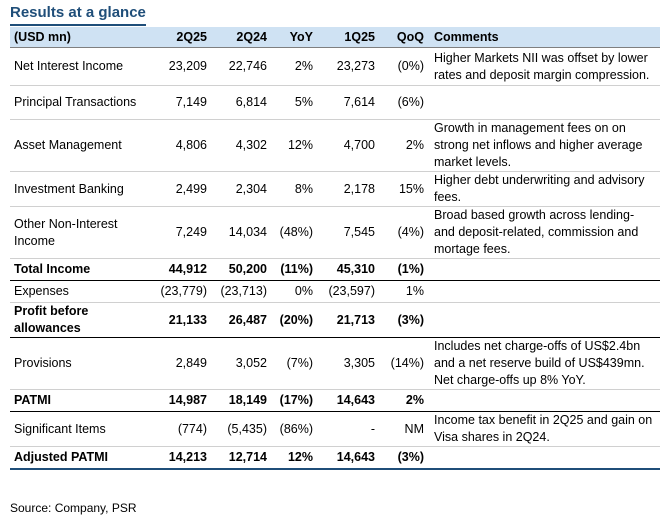 The width and height of the screenshot is (664, 521). Describe the element at coordinates (348, 291) in the screenshot. I see `value-1q25: (23,597)` at that location.